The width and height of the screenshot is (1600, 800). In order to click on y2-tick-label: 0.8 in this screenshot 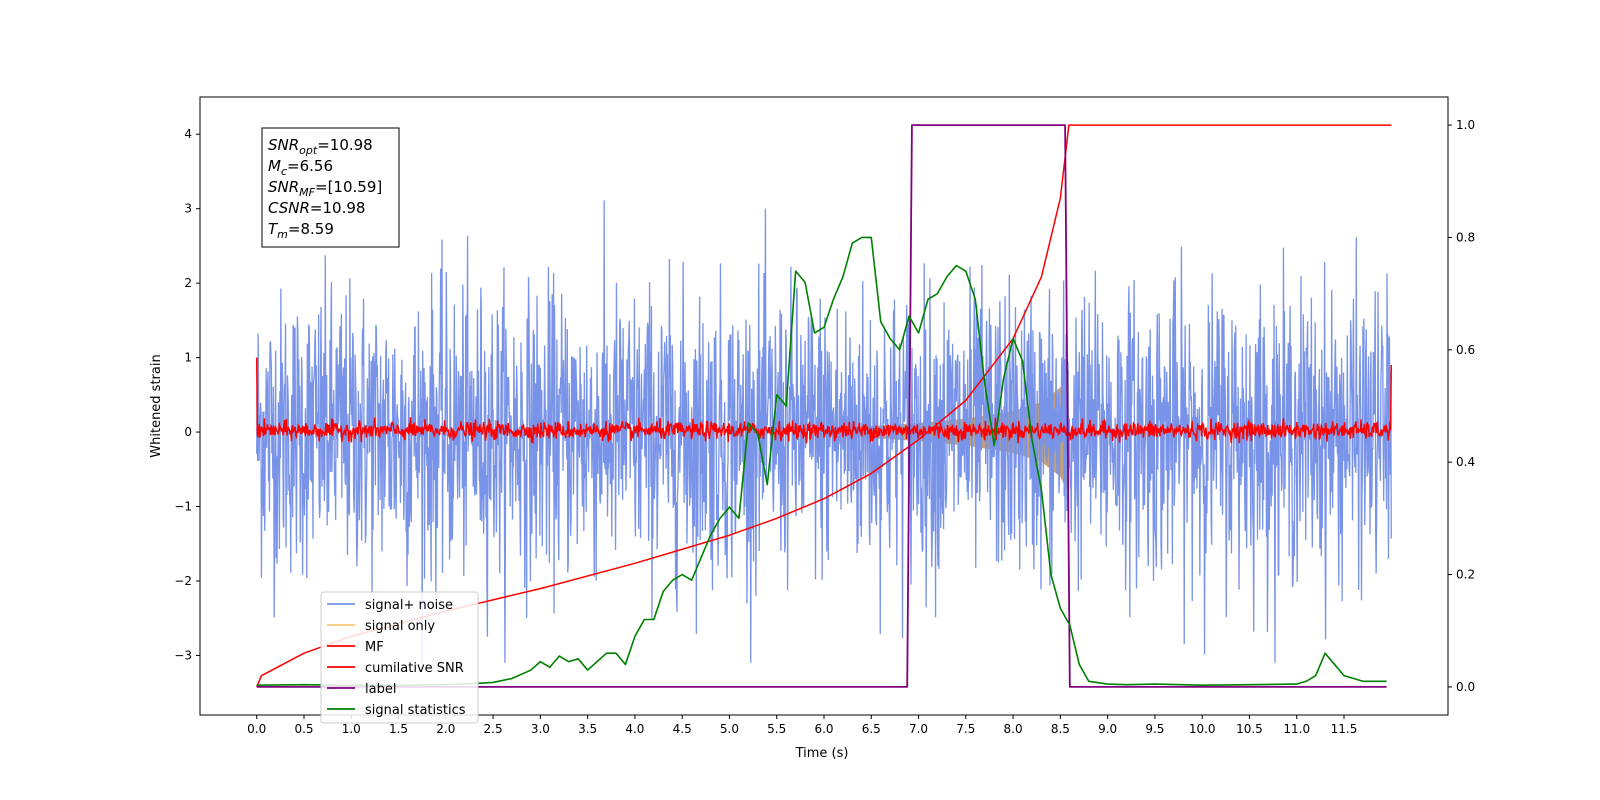, I will do `click(1465, 237)`.